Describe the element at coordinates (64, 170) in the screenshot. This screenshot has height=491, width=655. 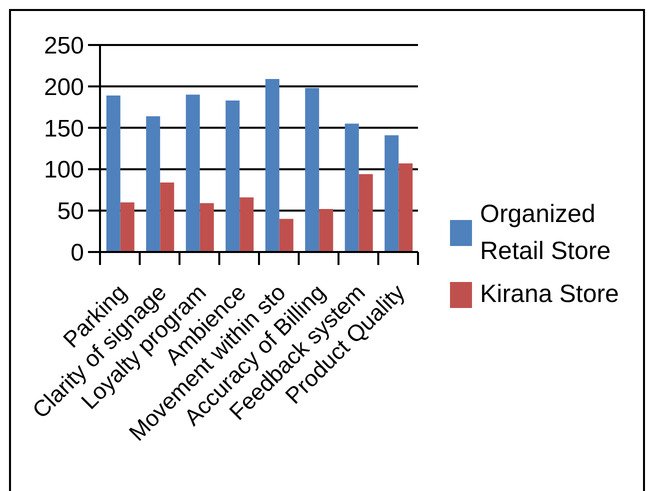
I see `y-tick-label: 100` at that location.